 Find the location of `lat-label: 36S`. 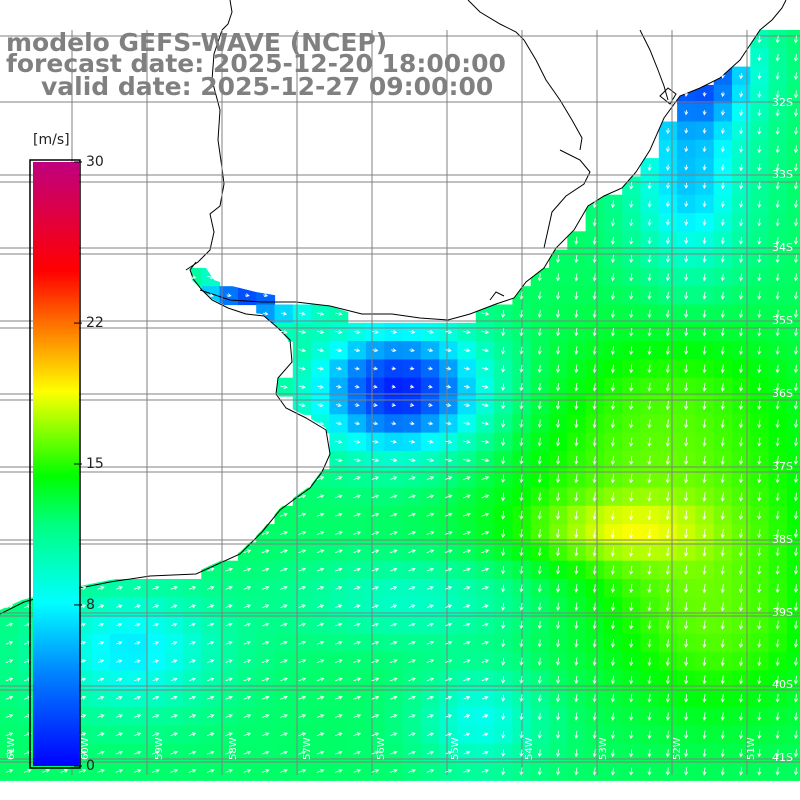

lat-label: 36S is located at coordinates (782, 393).